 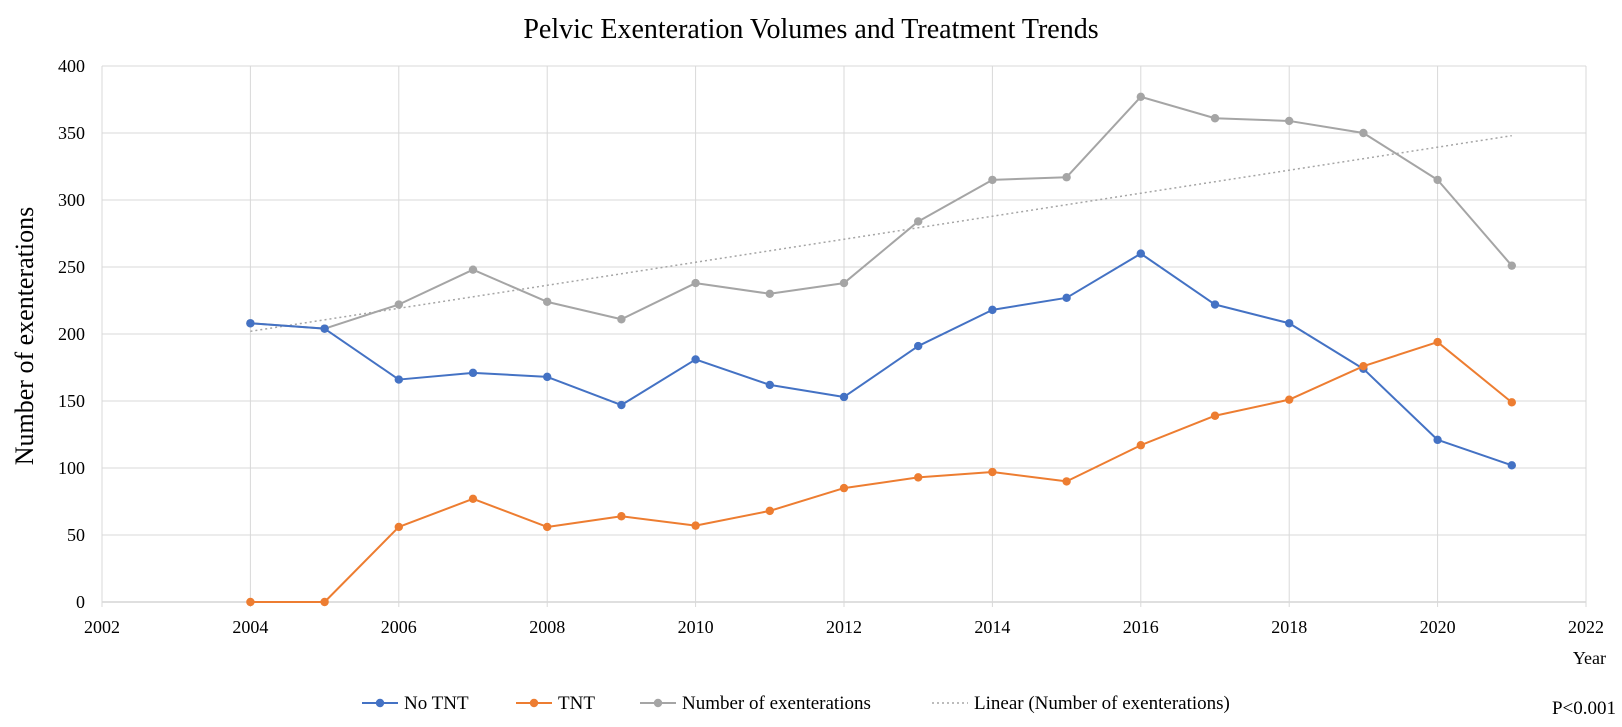 I want to click on y-axis-title: Number of exenterations, so click(x=24, y=336).